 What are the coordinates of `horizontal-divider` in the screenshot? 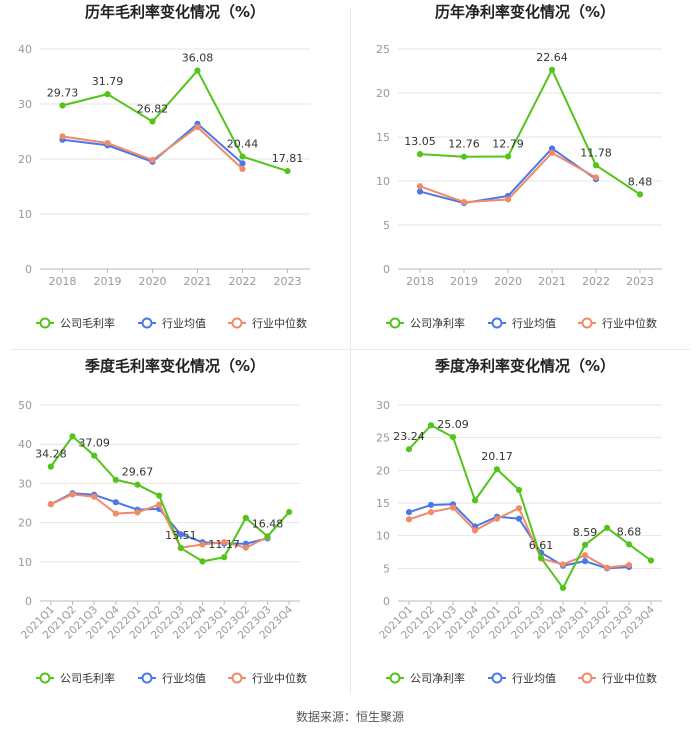 It's located at (350, 349).